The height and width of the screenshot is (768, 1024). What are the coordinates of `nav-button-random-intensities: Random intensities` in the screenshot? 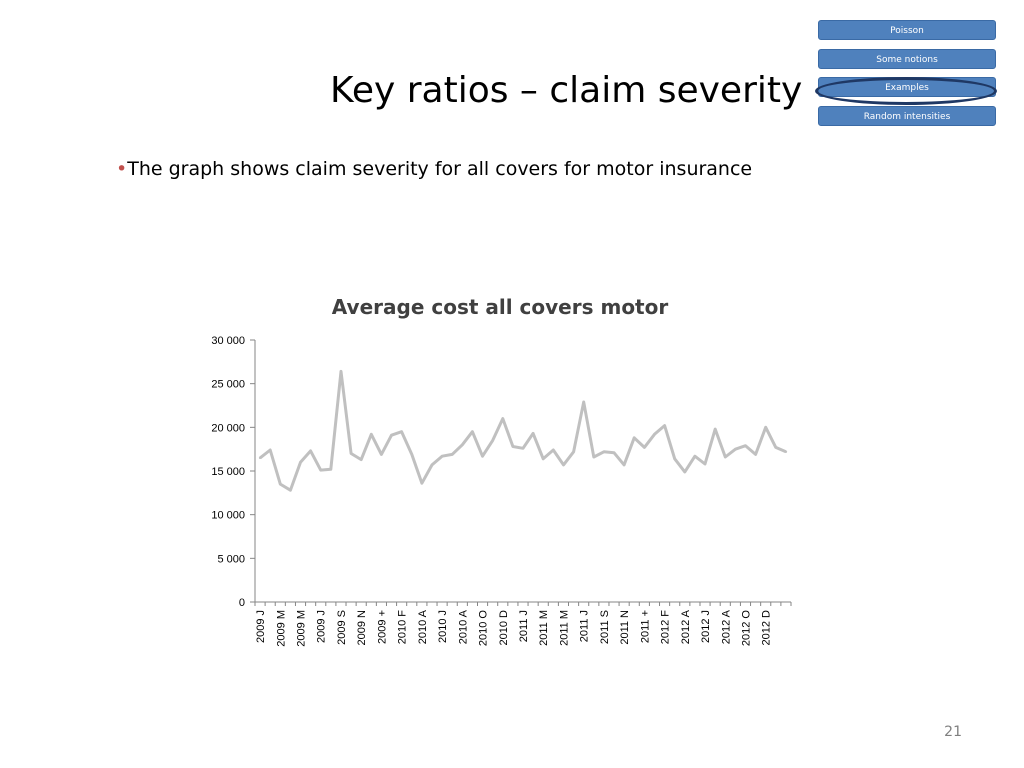 It's located at (907, 116).